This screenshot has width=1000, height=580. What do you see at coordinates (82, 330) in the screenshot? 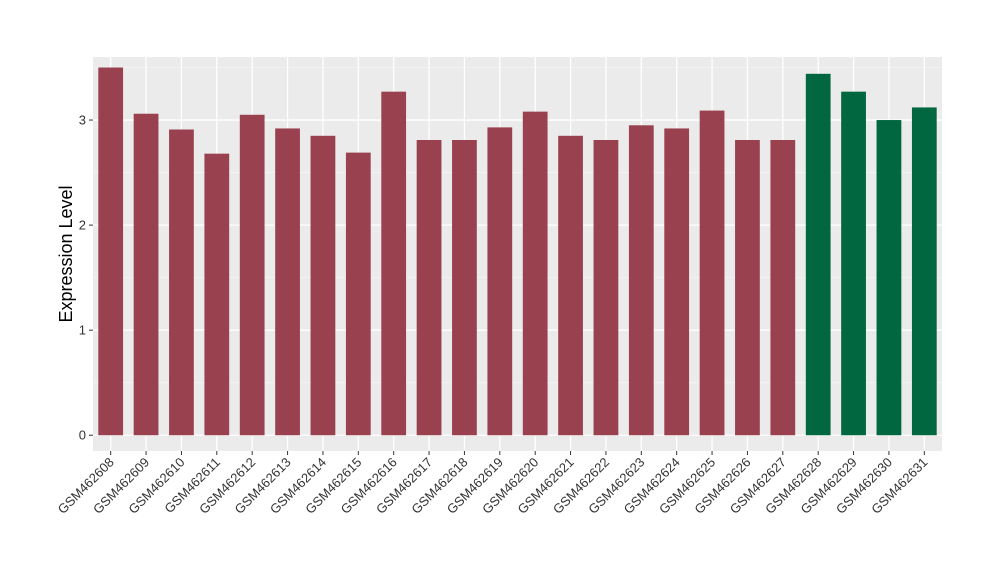
I see `y-tick-label: 1` at bounding box center [82, 330].